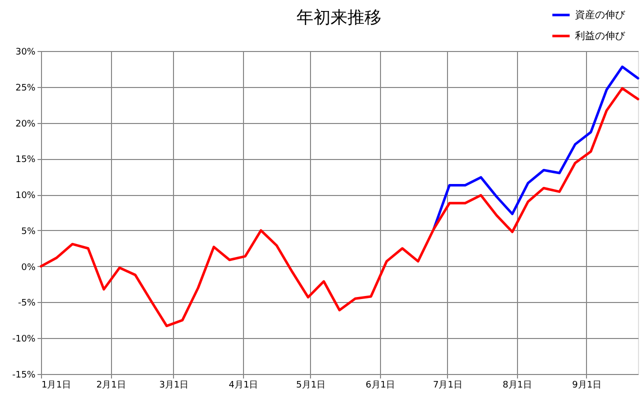 Image resolution: width=643 pixels, height=406 pixels. What do you see at coordinates (24, 339) in the screenshot?
I see `y-tick-label: -10%` at bounding box center [24, 339].